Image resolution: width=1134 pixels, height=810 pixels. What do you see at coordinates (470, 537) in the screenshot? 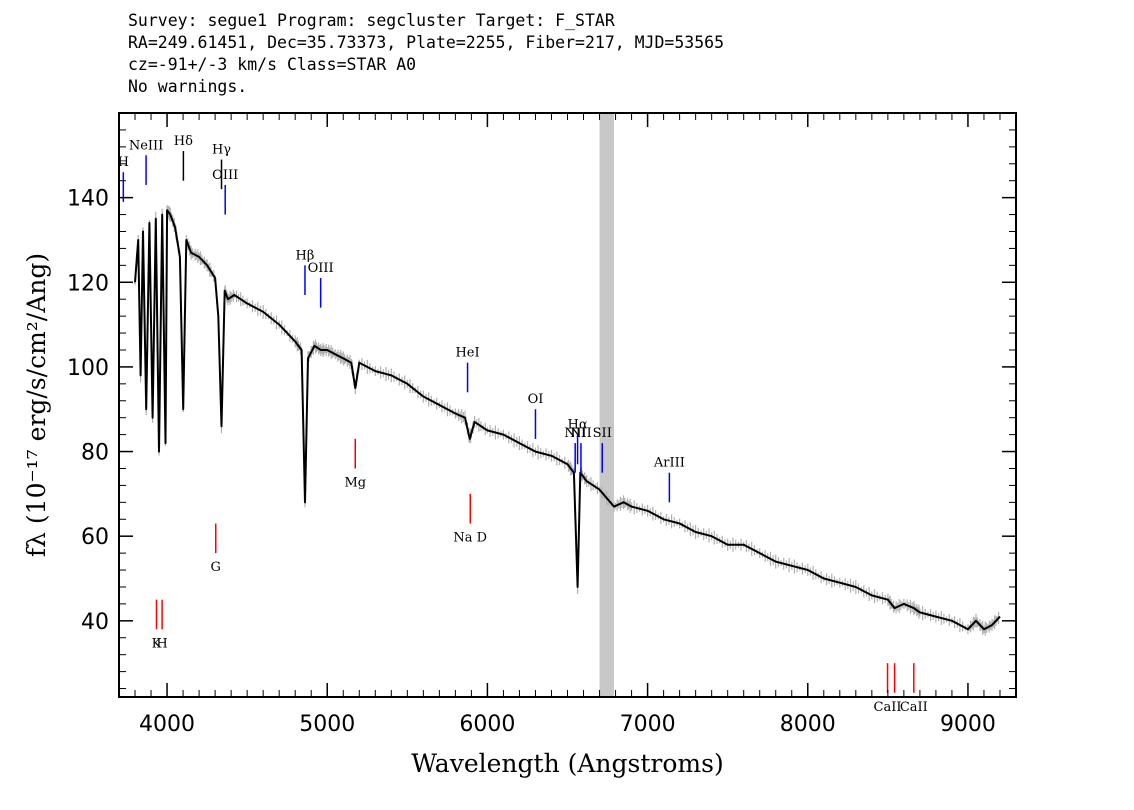
I see `spectral-line-label: Na D` at bounding box center [470, 537].